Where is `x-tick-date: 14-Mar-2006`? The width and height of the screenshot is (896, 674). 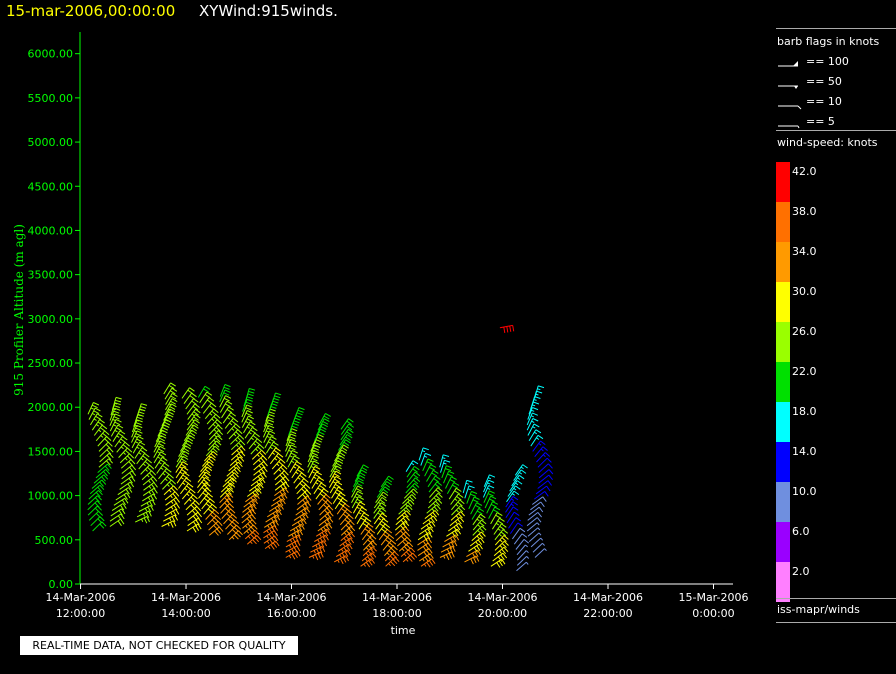
x-tick-date: 14-Mar-2006 is located at coordinates (608, 597).